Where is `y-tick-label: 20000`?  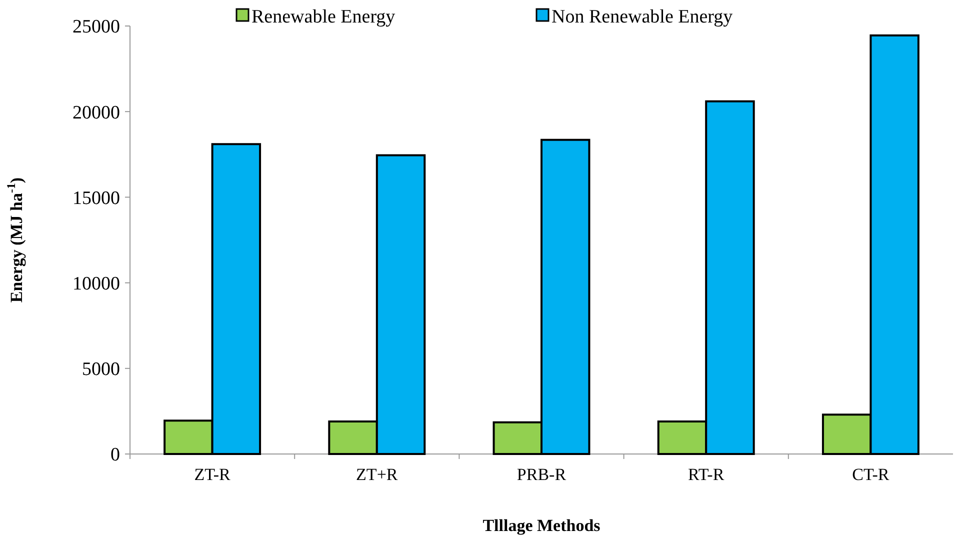 y-tick-label: 20000 is located at coordinates (96, 113).